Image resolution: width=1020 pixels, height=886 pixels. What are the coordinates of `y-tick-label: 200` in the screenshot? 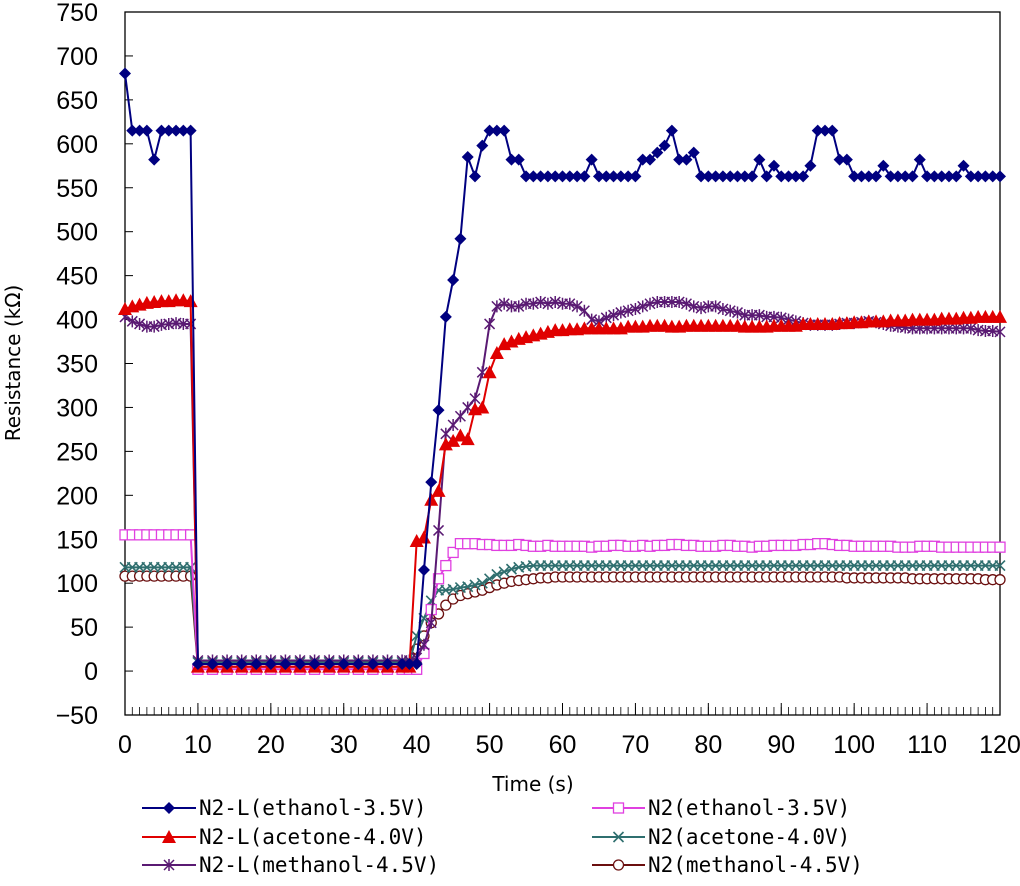 It's located at (77, 496).